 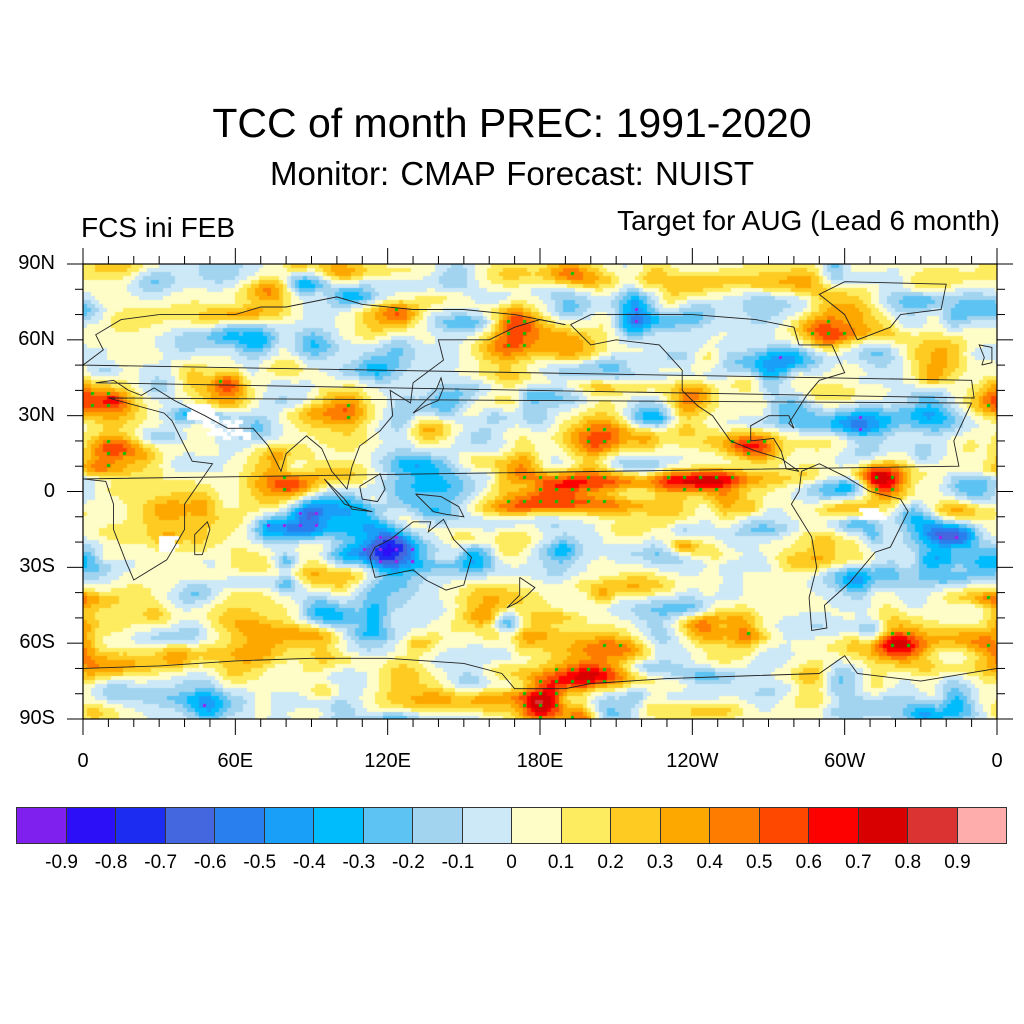 I want to click on y-tick-label: 60S, so click(x=37, y=642).